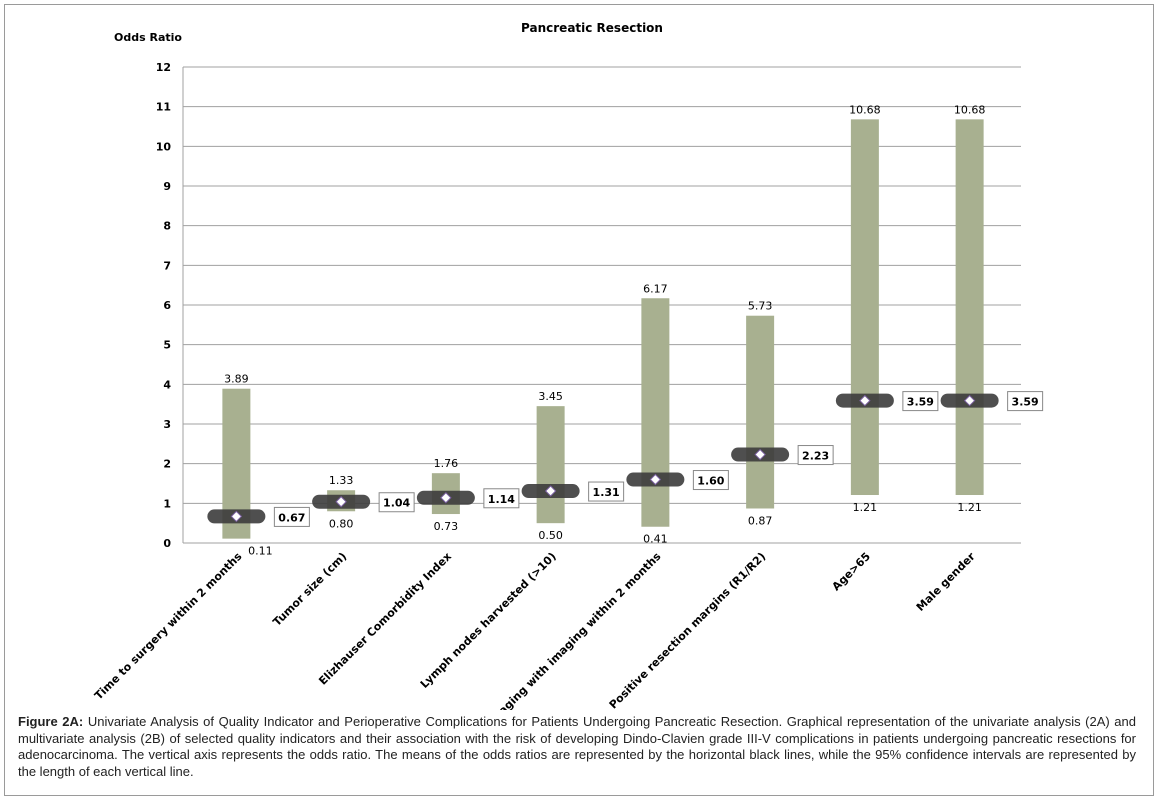 The image size is (1161, 804). I want to click on caption-label: Figure 2A:, so click(51, 721).